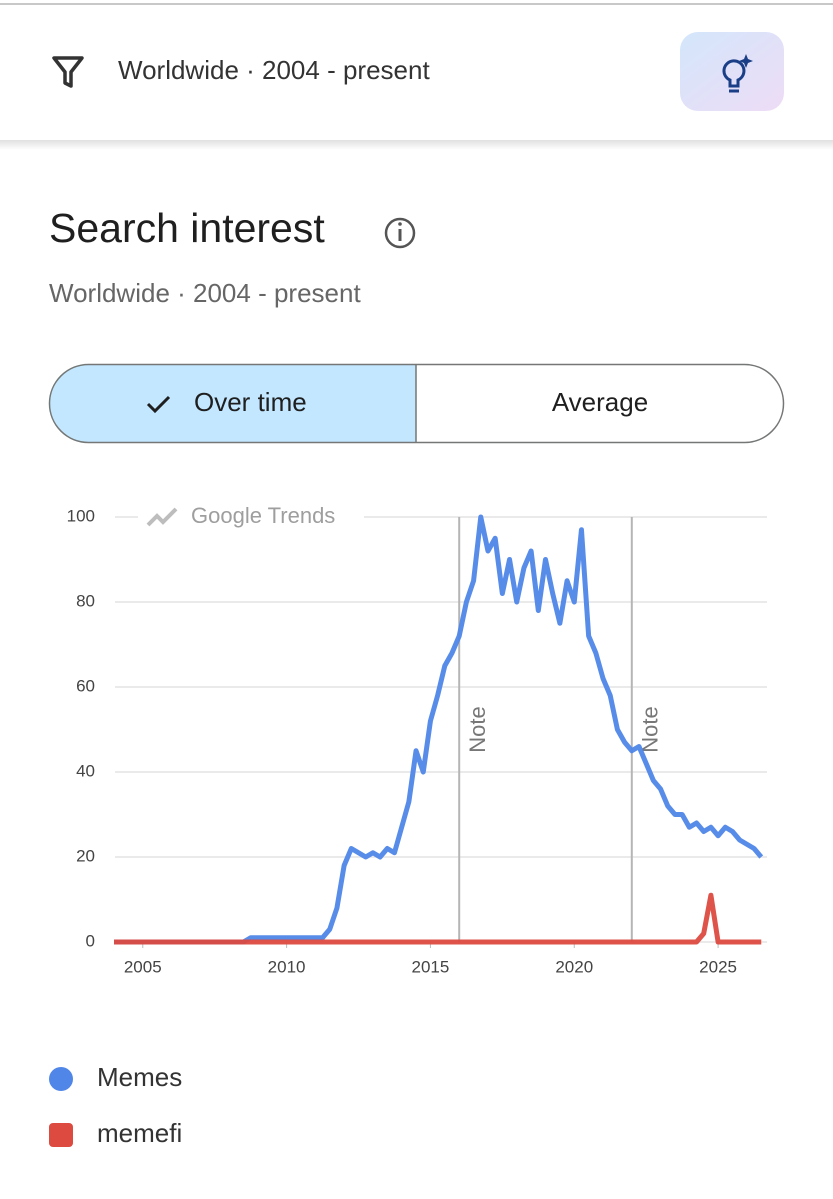 Image resolution: width=833 pixels, height=1199 pixels. Describe the element at coordinates (600, 402) in the screenshot. I see `tab-average: Average` at that location.